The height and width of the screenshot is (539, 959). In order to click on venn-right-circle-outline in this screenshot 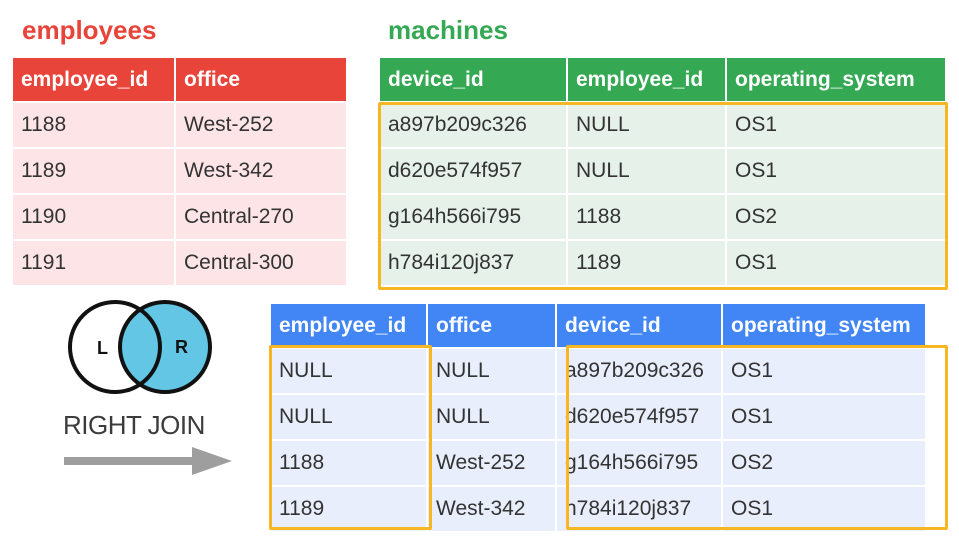, I will do `click(165, 347)`.